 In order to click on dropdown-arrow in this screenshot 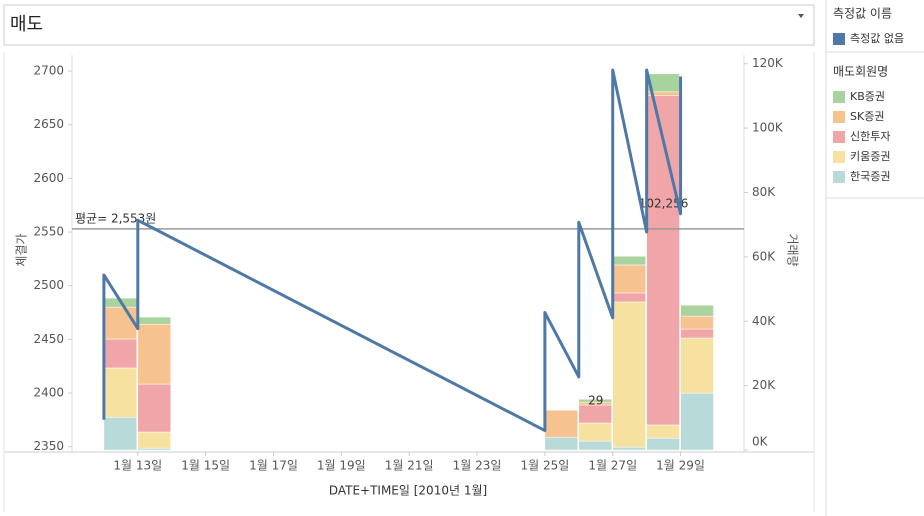, I will do `click(801, 16)`.